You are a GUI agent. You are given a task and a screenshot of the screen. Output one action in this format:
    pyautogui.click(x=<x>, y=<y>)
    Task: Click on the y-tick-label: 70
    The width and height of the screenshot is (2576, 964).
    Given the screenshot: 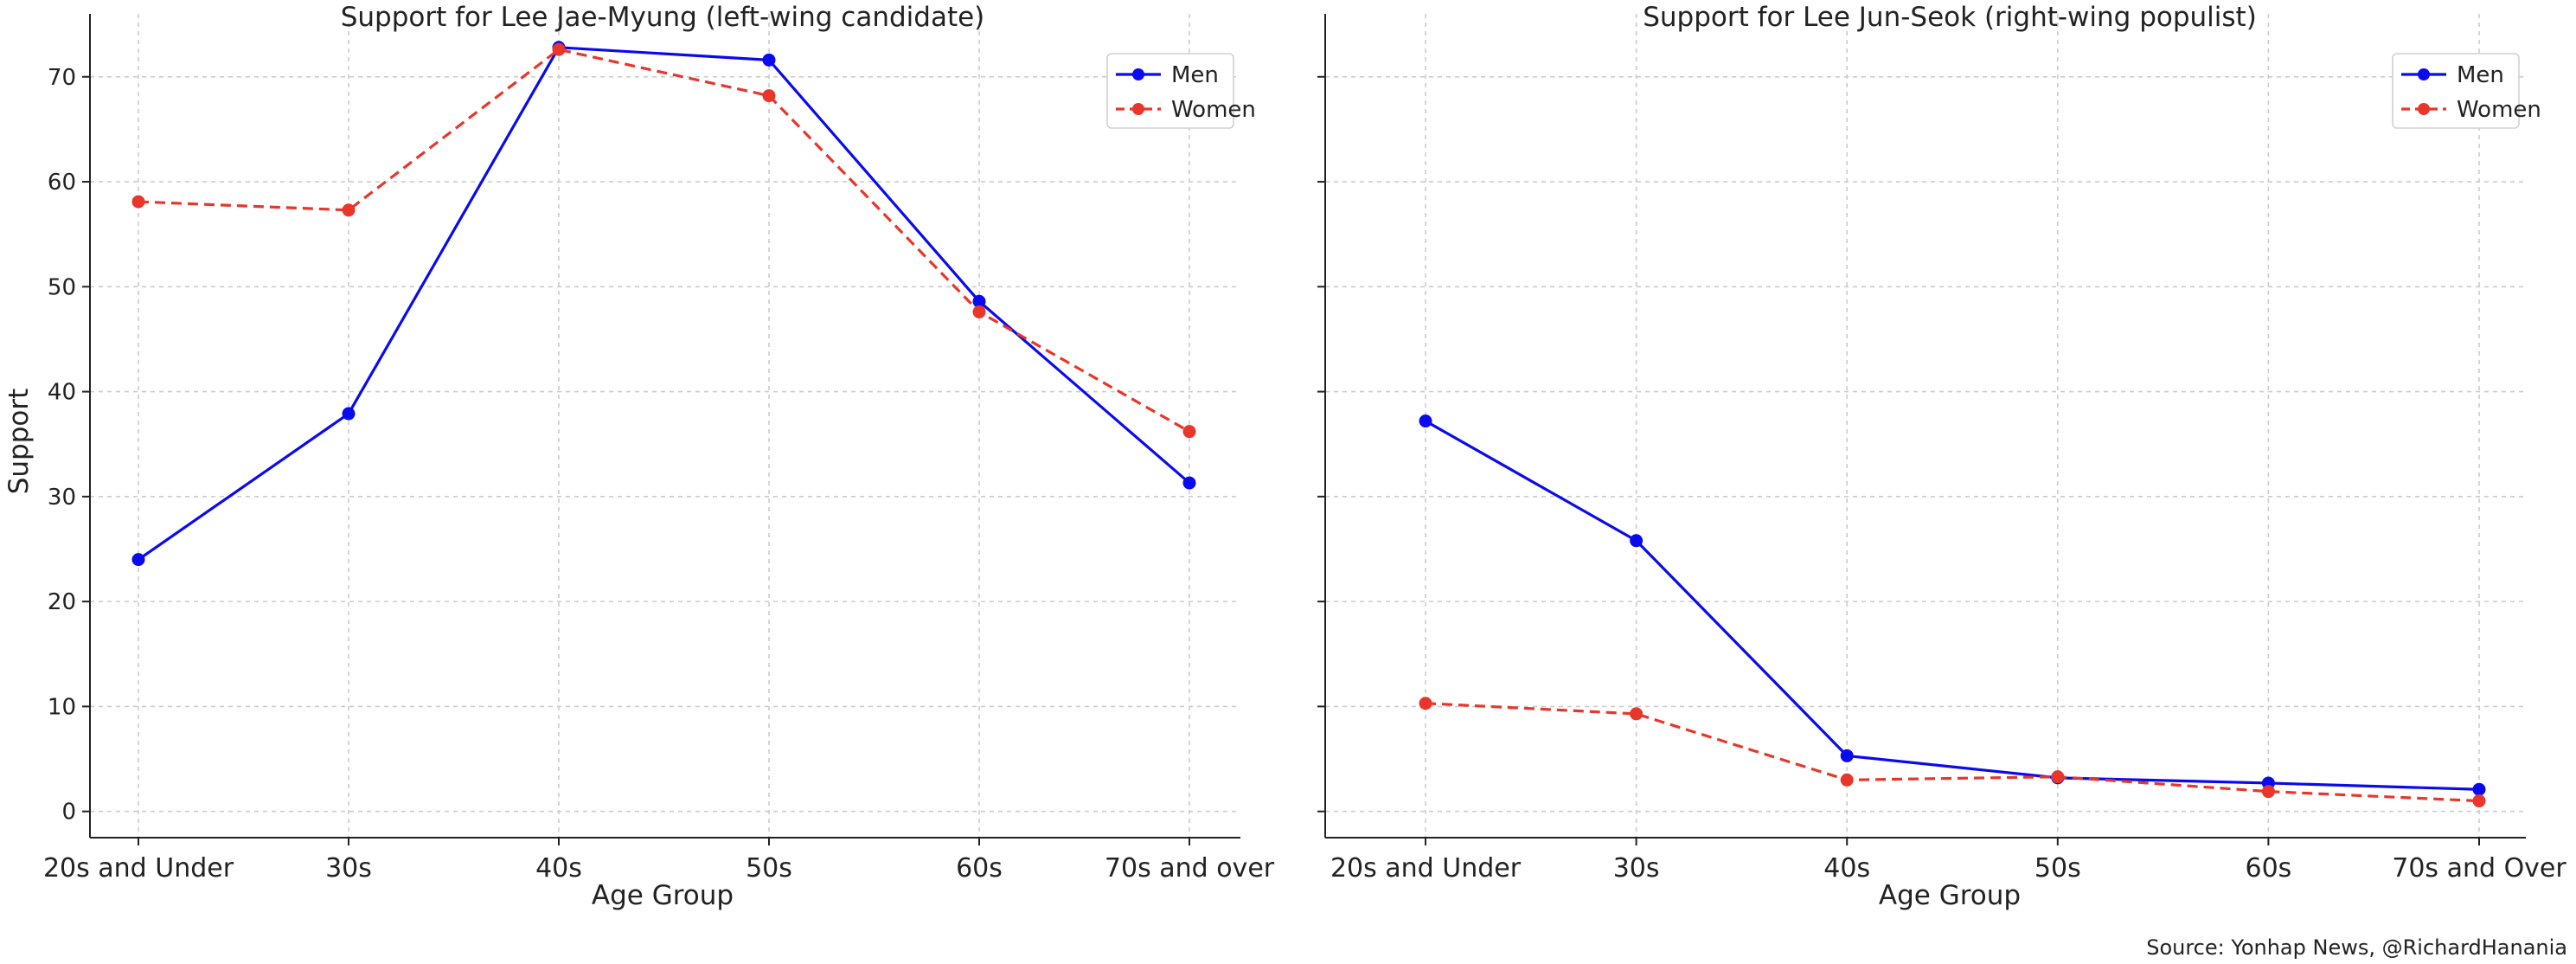 What is the action you would take?
    pyautogui.click(x=62, y=78)
    